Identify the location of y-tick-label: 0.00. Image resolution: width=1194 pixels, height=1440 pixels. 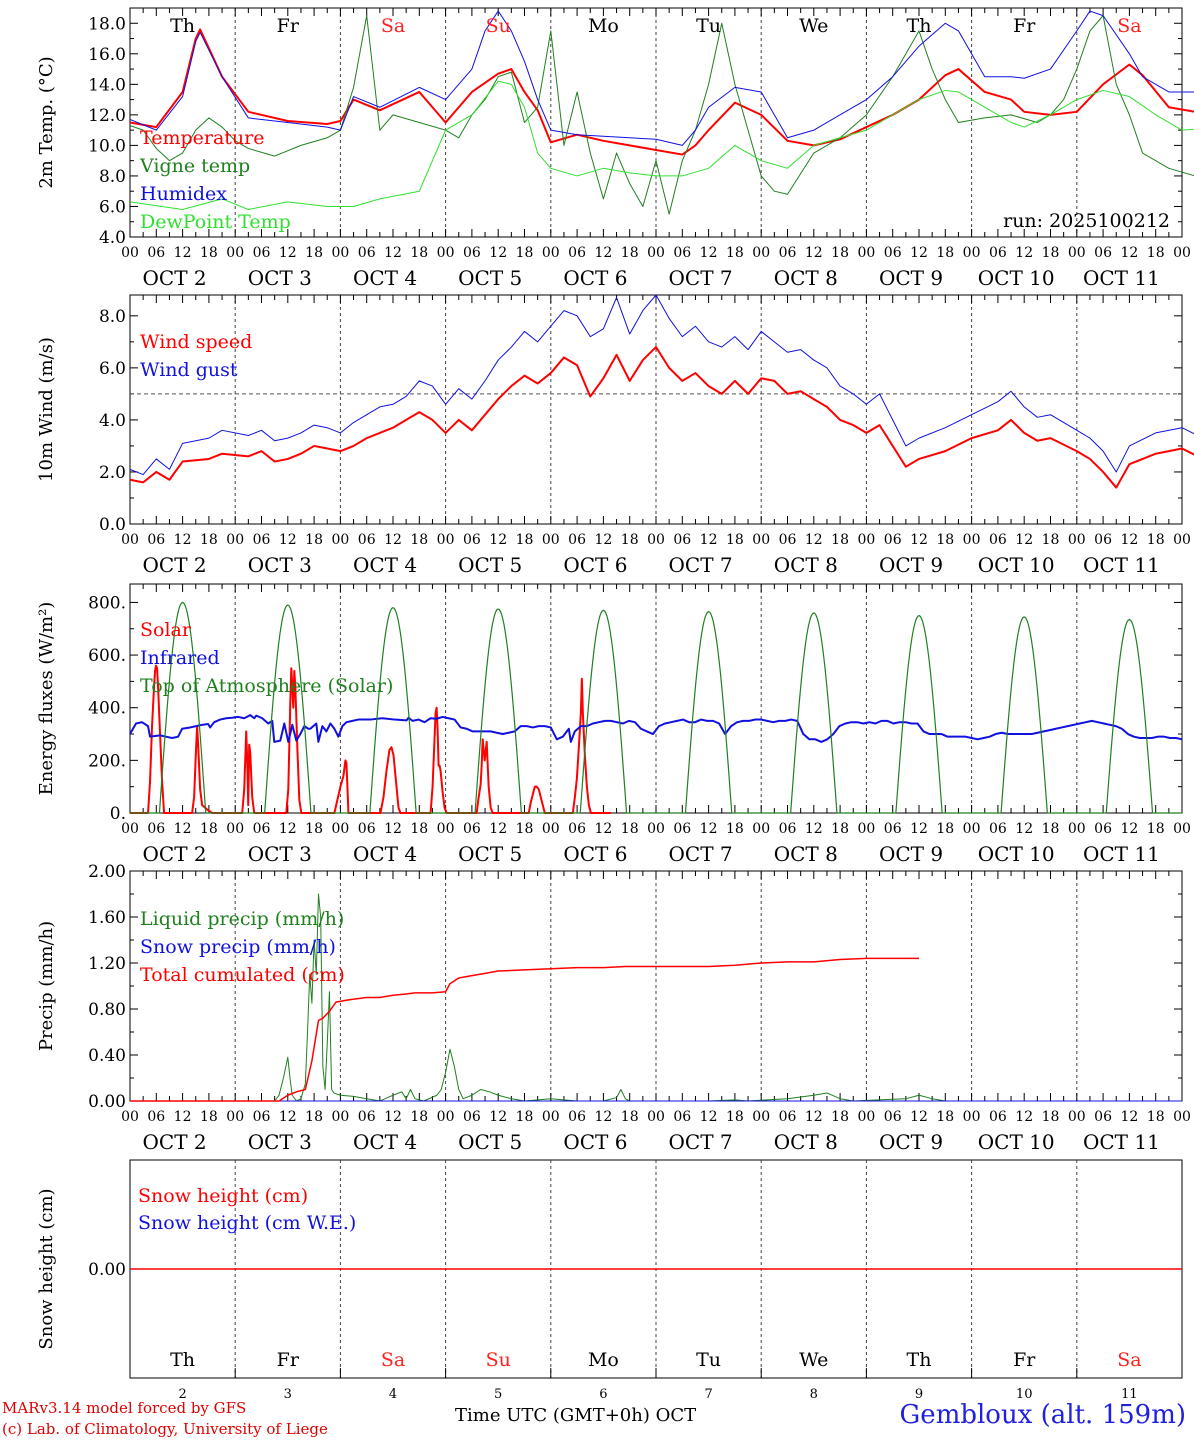
(107, 1102).